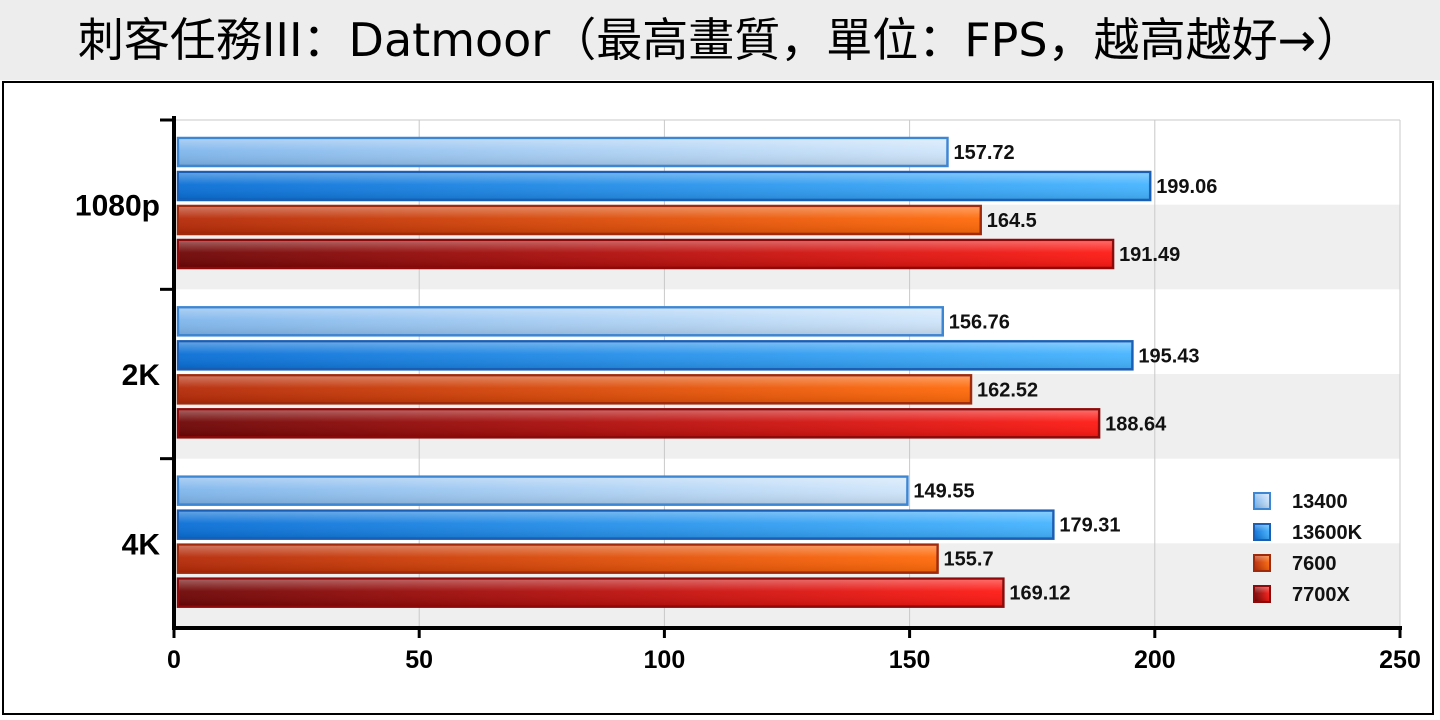 Image resolution: width=1440 pixels, height=720 pixels. Describe the element at coordinates (1400, 660) in the screenshot. I see `x-tick-label: 250` at that location.